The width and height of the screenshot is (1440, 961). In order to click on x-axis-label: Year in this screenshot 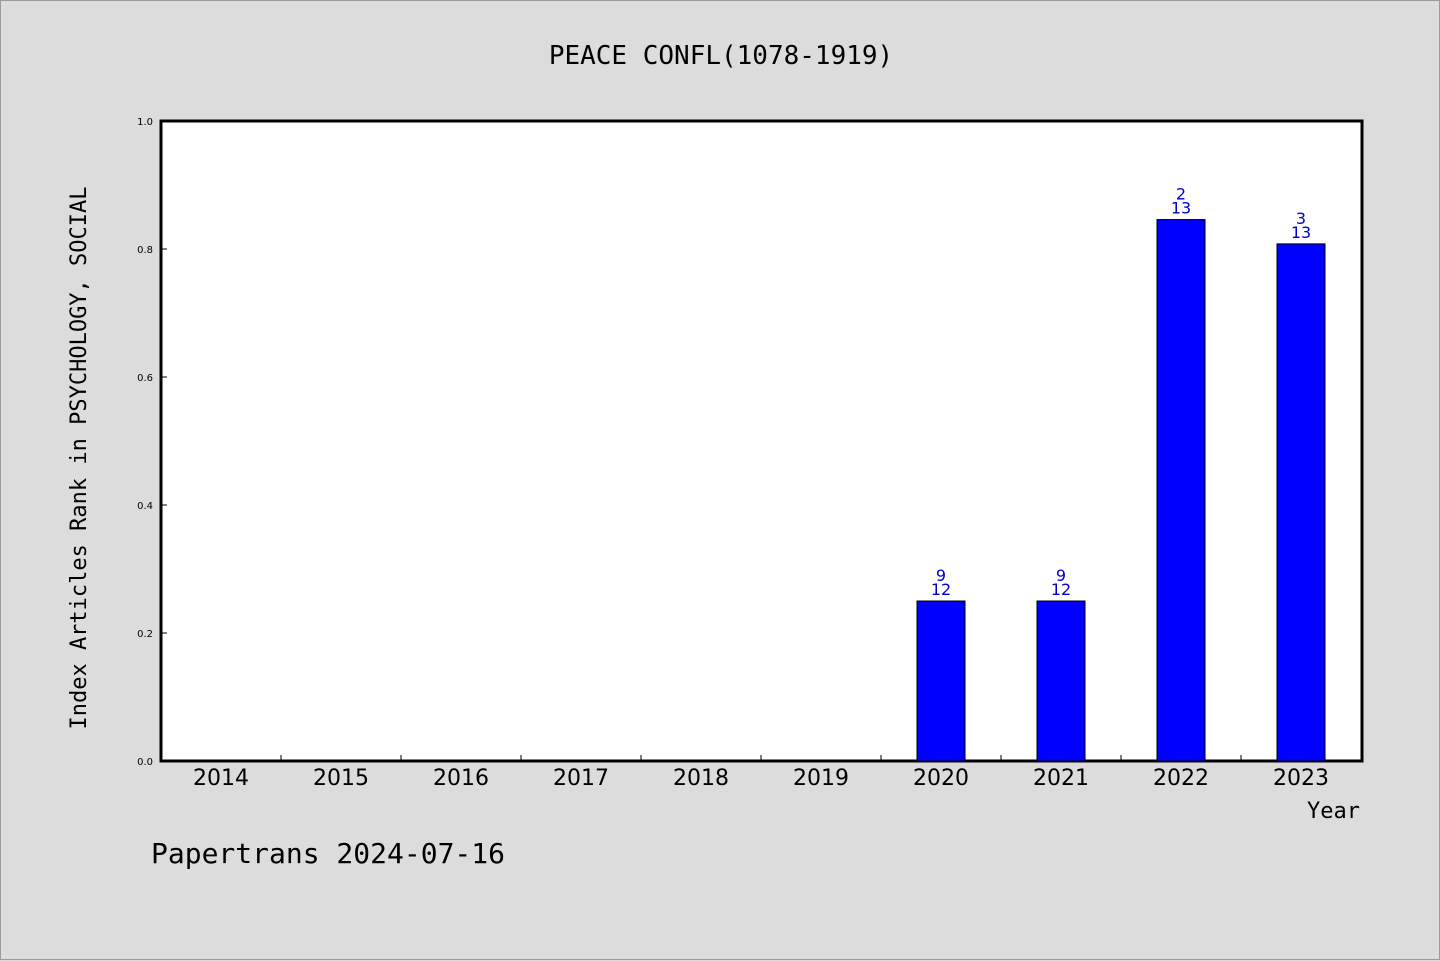, I will do `click(1333, 811)`.